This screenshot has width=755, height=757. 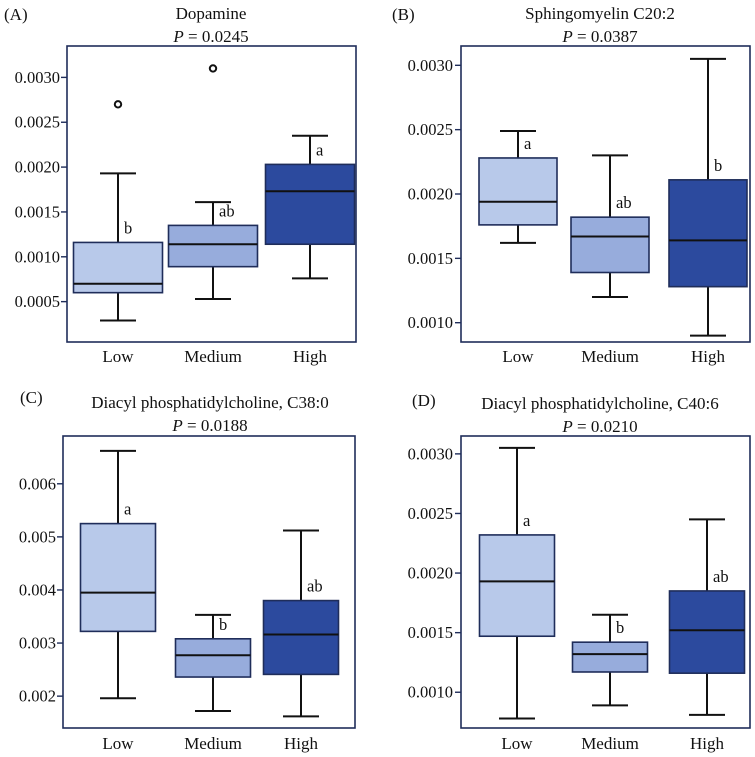 I want to click on panel-d-ytick-label: 0.0020, so click(x=430, y=573).